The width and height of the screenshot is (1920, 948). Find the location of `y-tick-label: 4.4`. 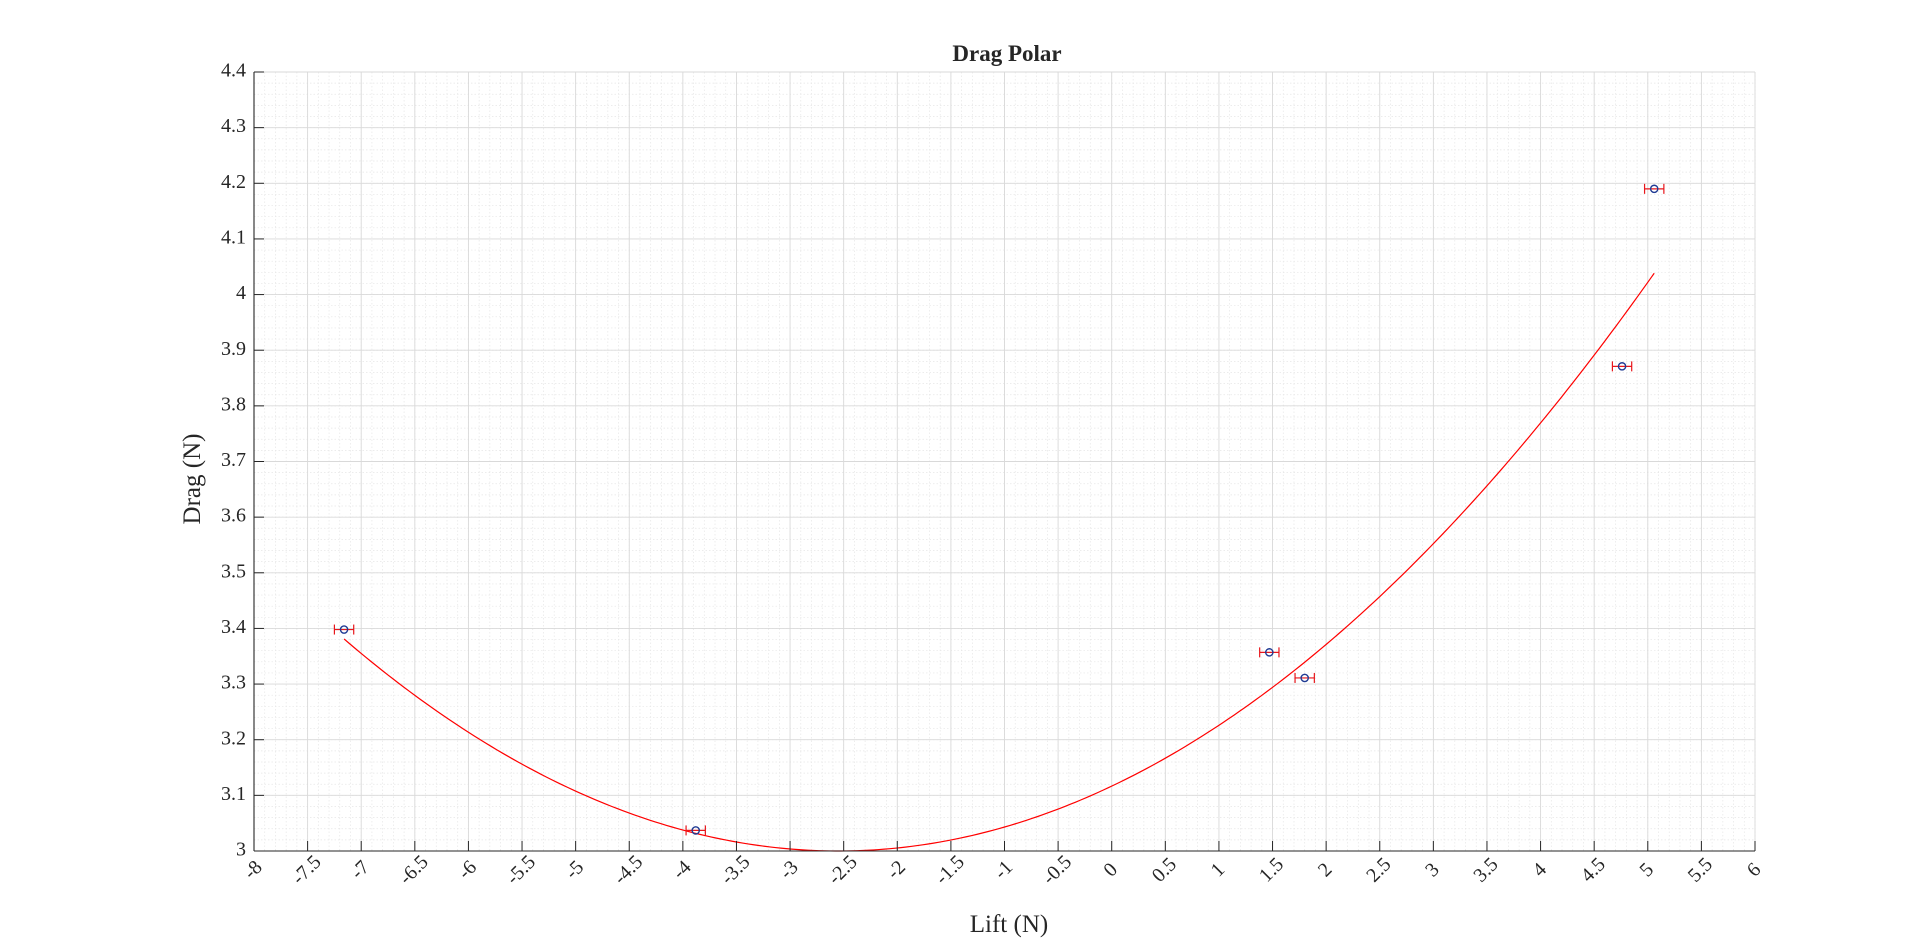

y-tick-label: 4.4 is located at coordinates (233, 71).